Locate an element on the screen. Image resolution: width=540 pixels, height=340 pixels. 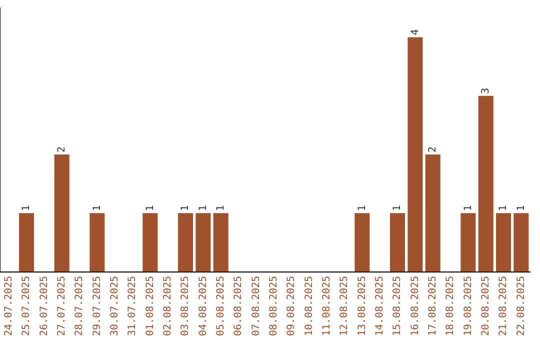
x-tick-label: 12.08.2025 is located at coordinates (344, 306).